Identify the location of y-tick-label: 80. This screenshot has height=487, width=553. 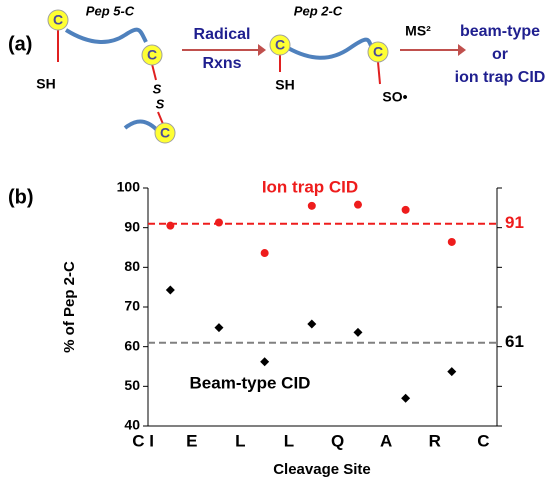
(132, 266).